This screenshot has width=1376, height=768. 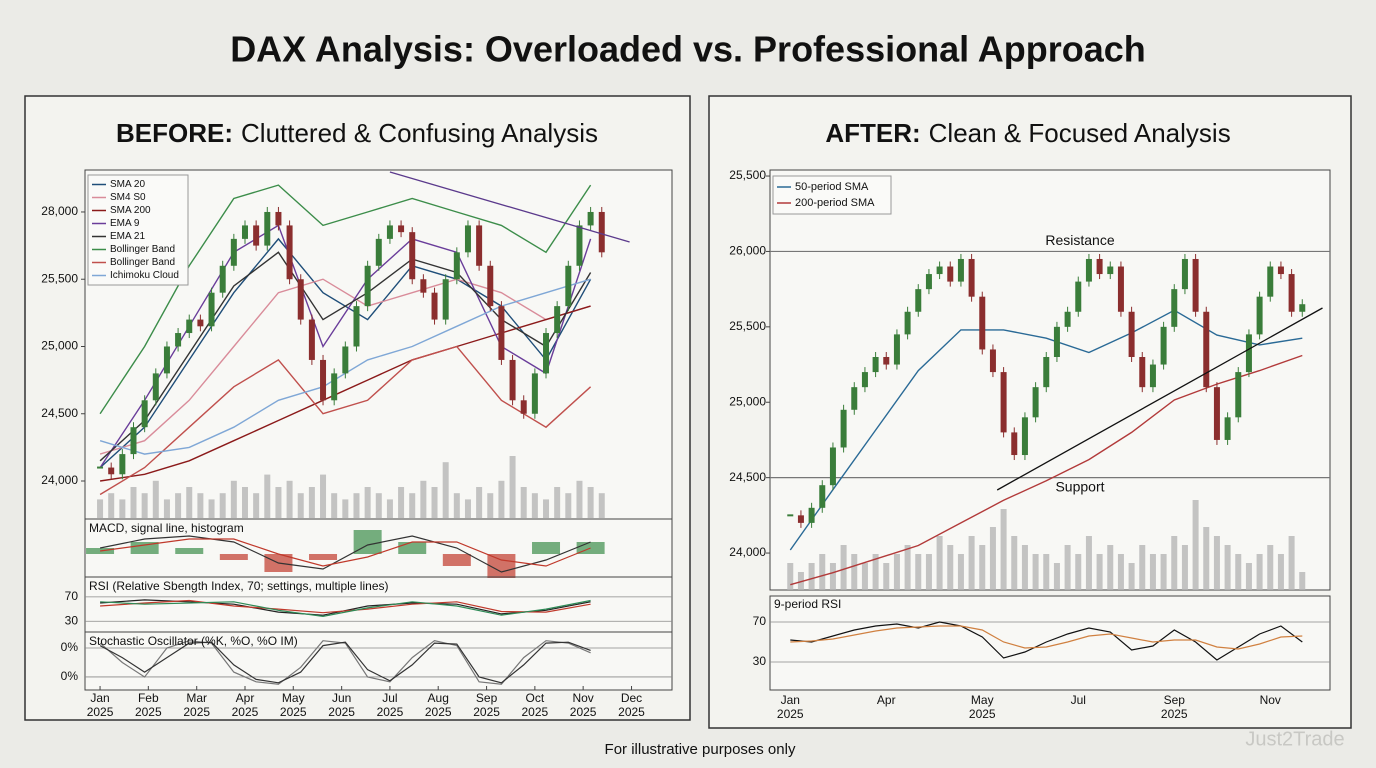 I want to click on subpanel-tick-label: 70, so click(x=72, y=596).